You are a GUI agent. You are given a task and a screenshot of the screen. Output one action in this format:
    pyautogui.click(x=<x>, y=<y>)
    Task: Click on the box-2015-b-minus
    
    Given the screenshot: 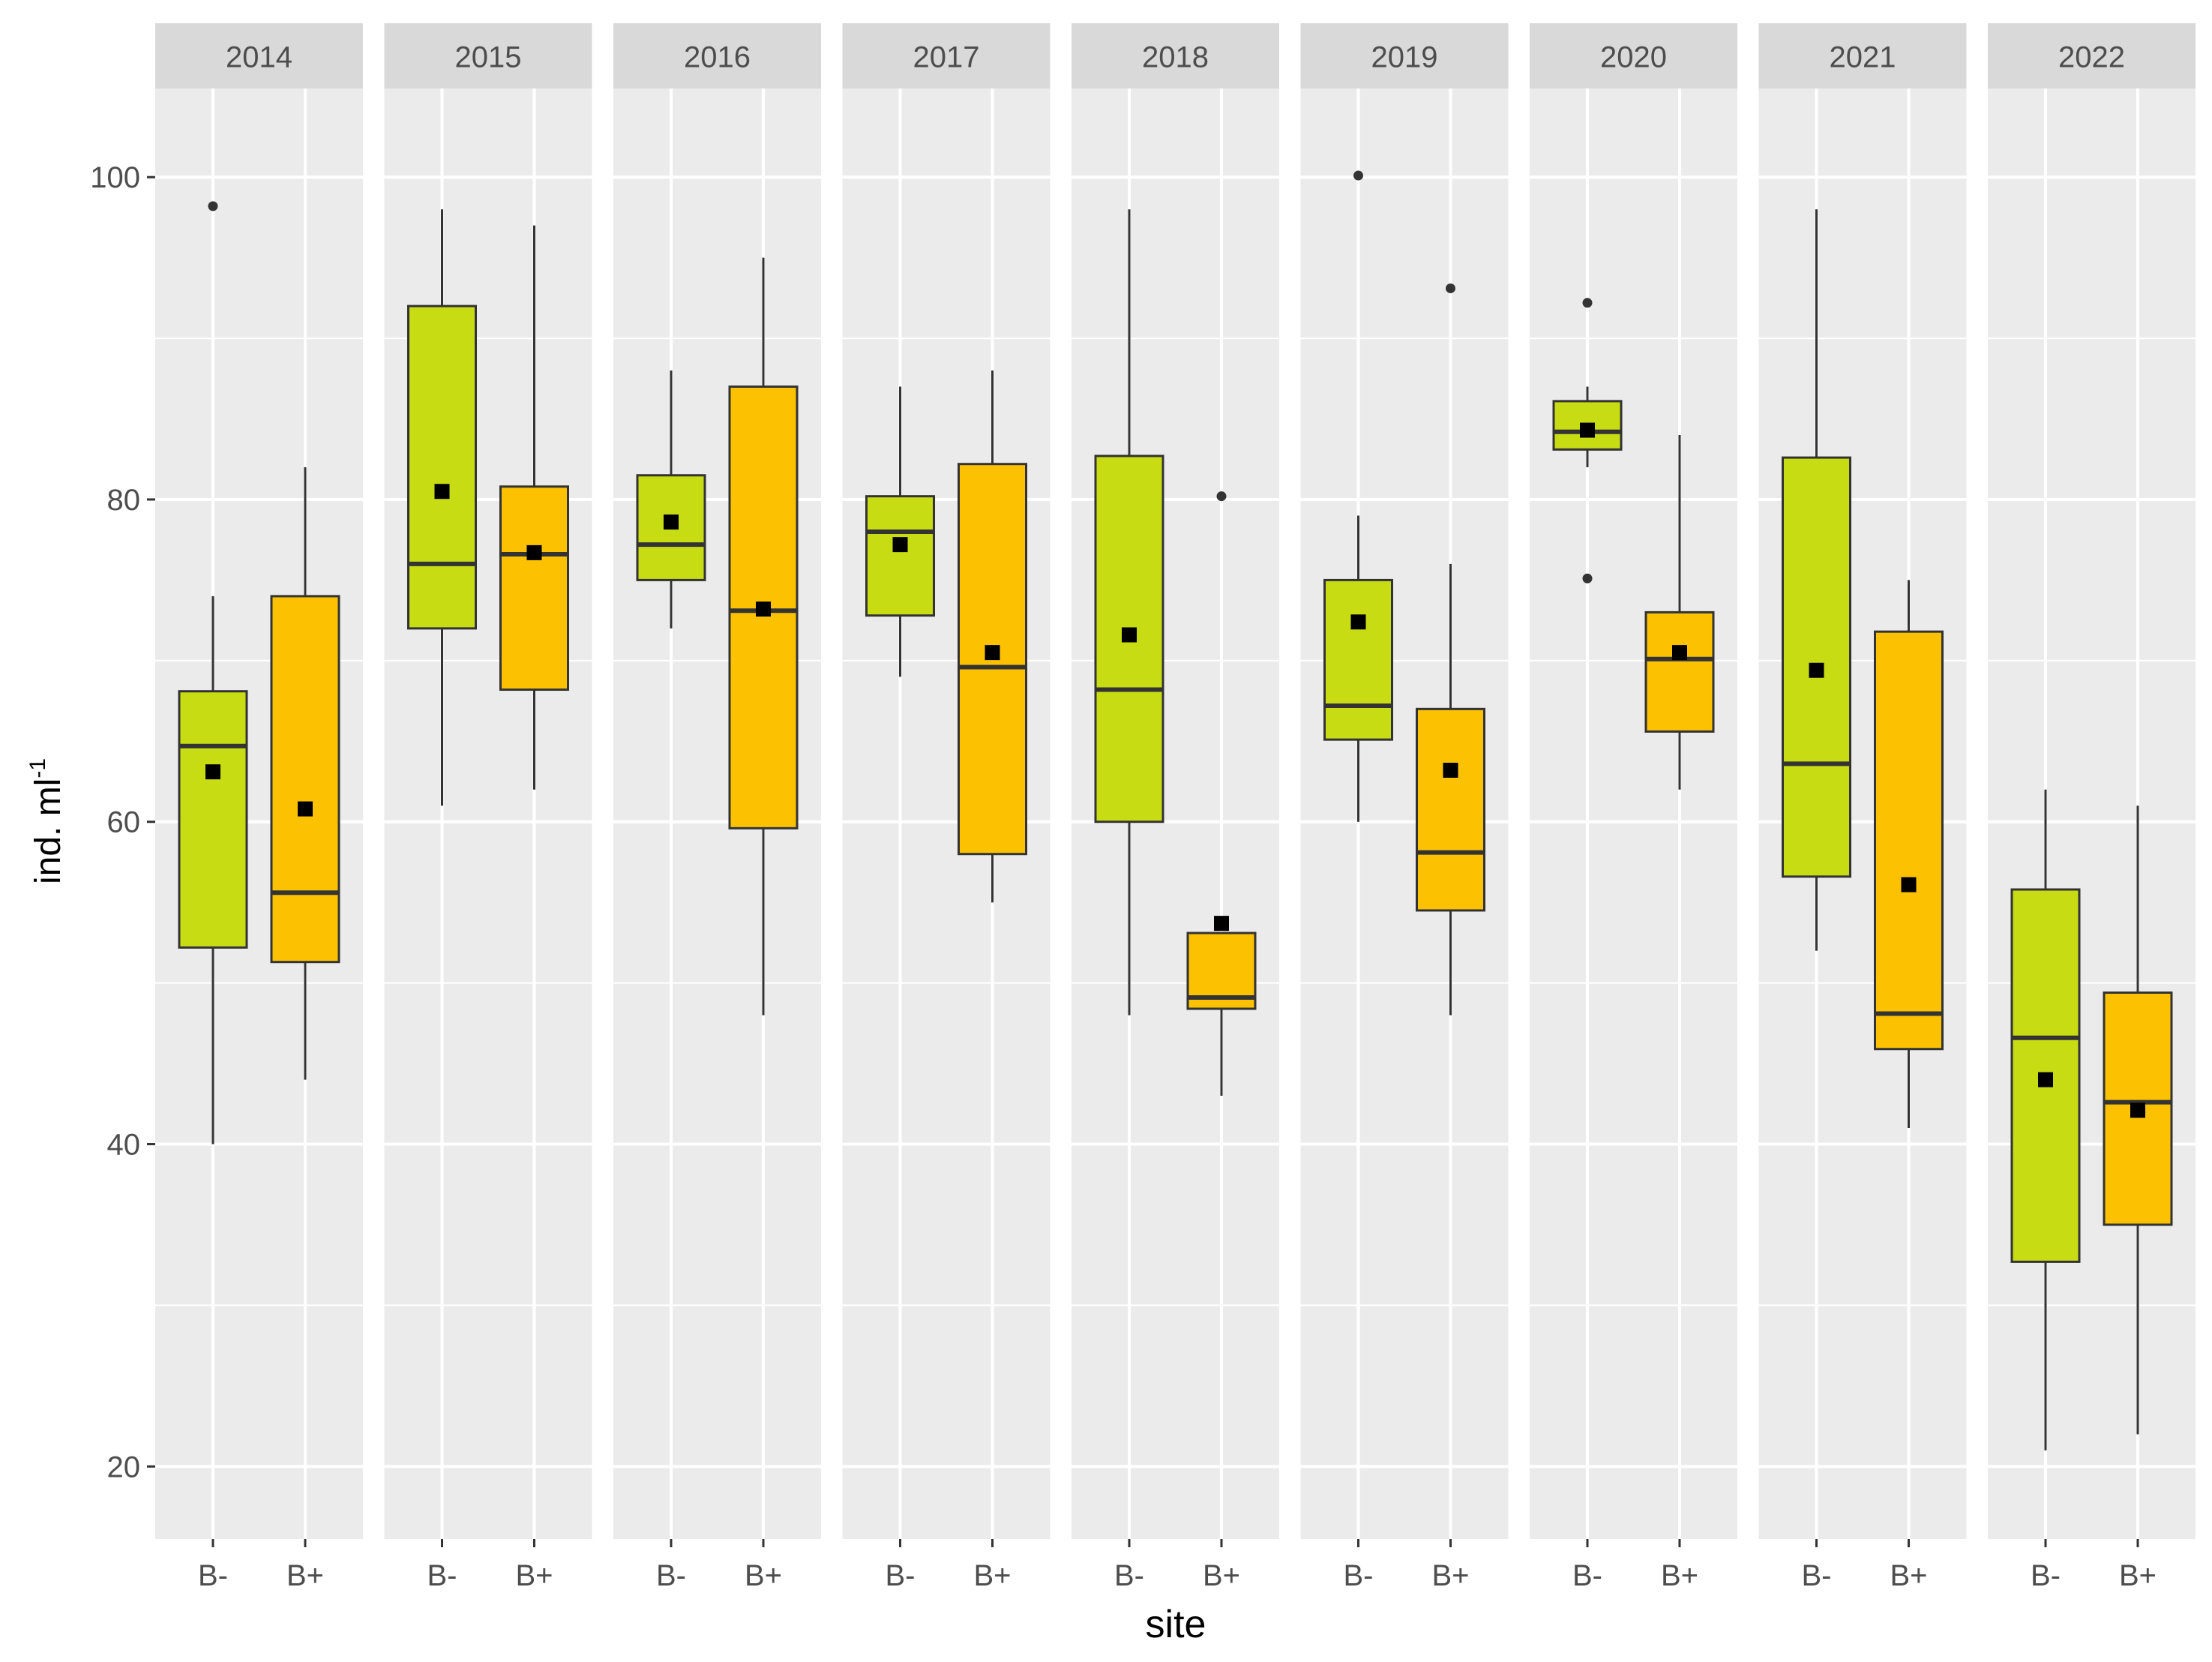 What is the action you would take?
    pyautogui.click(x=442, y=507)
    